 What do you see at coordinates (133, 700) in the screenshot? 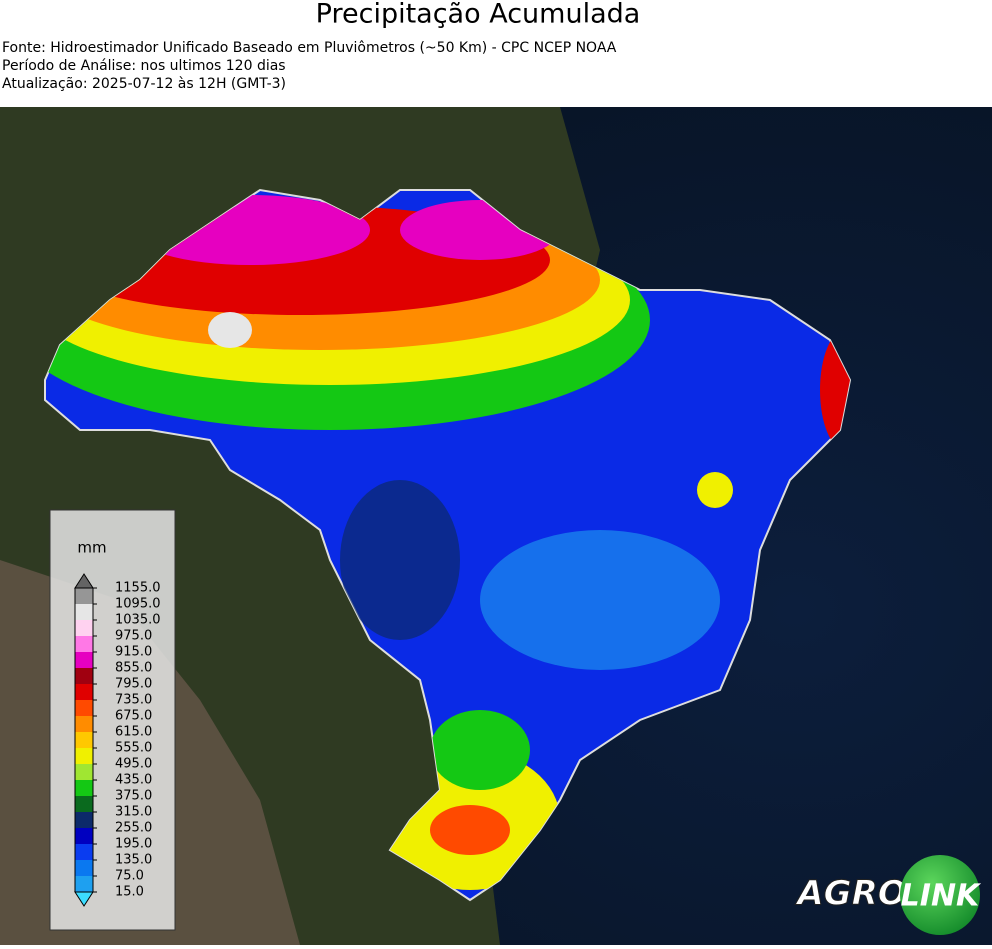
I see `colorbar-tick-label: 735.0` at bounding box center [133, 700].